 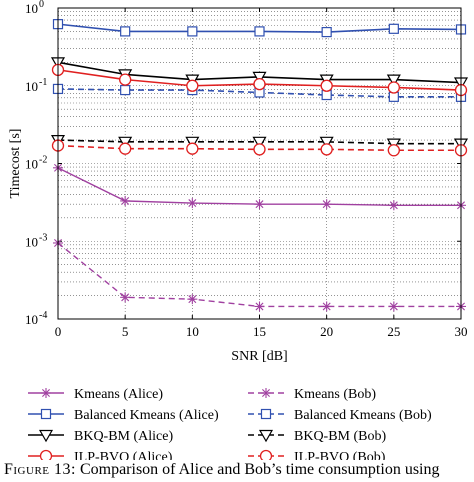 I want to click on legend-item: Balanced Kmeans (Bob), so click(x=340, y=415).